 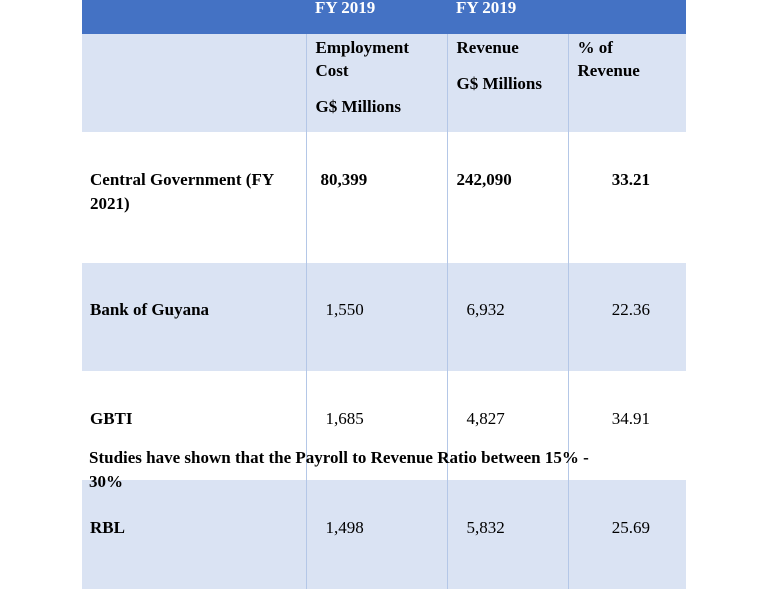 I want to click on table-row: Bank of Guyana 1,550 6,932 22.36, so click(x=384, y=317).